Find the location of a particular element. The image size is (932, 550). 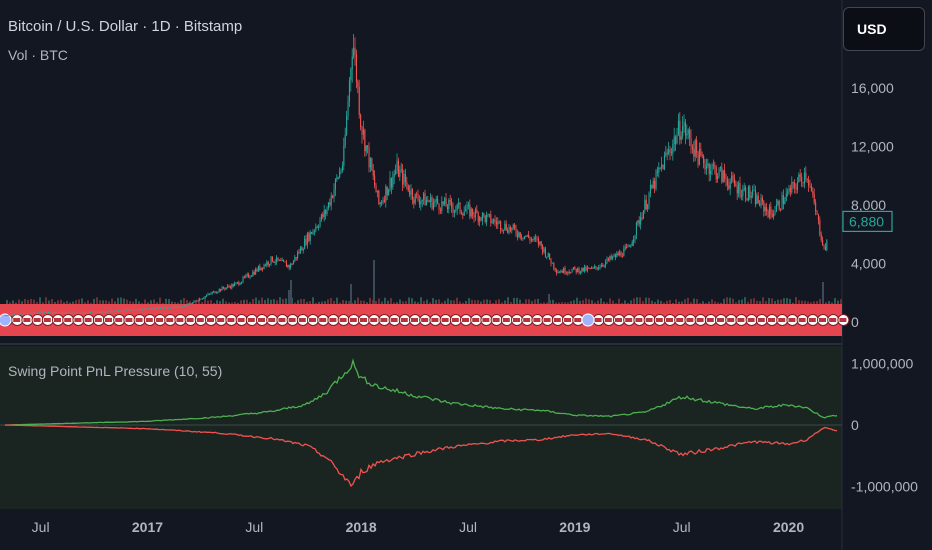

flag-marker is located at coordinates (6, 320).